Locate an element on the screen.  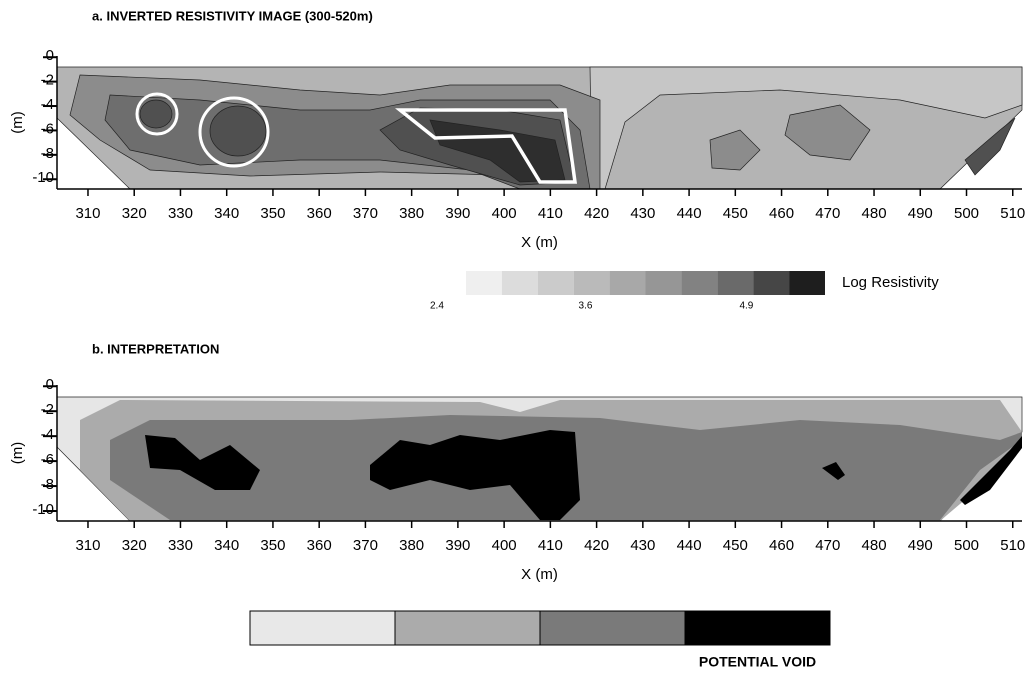
colorbar-tick-label: 4.9 is located at coordinates (746, 306).